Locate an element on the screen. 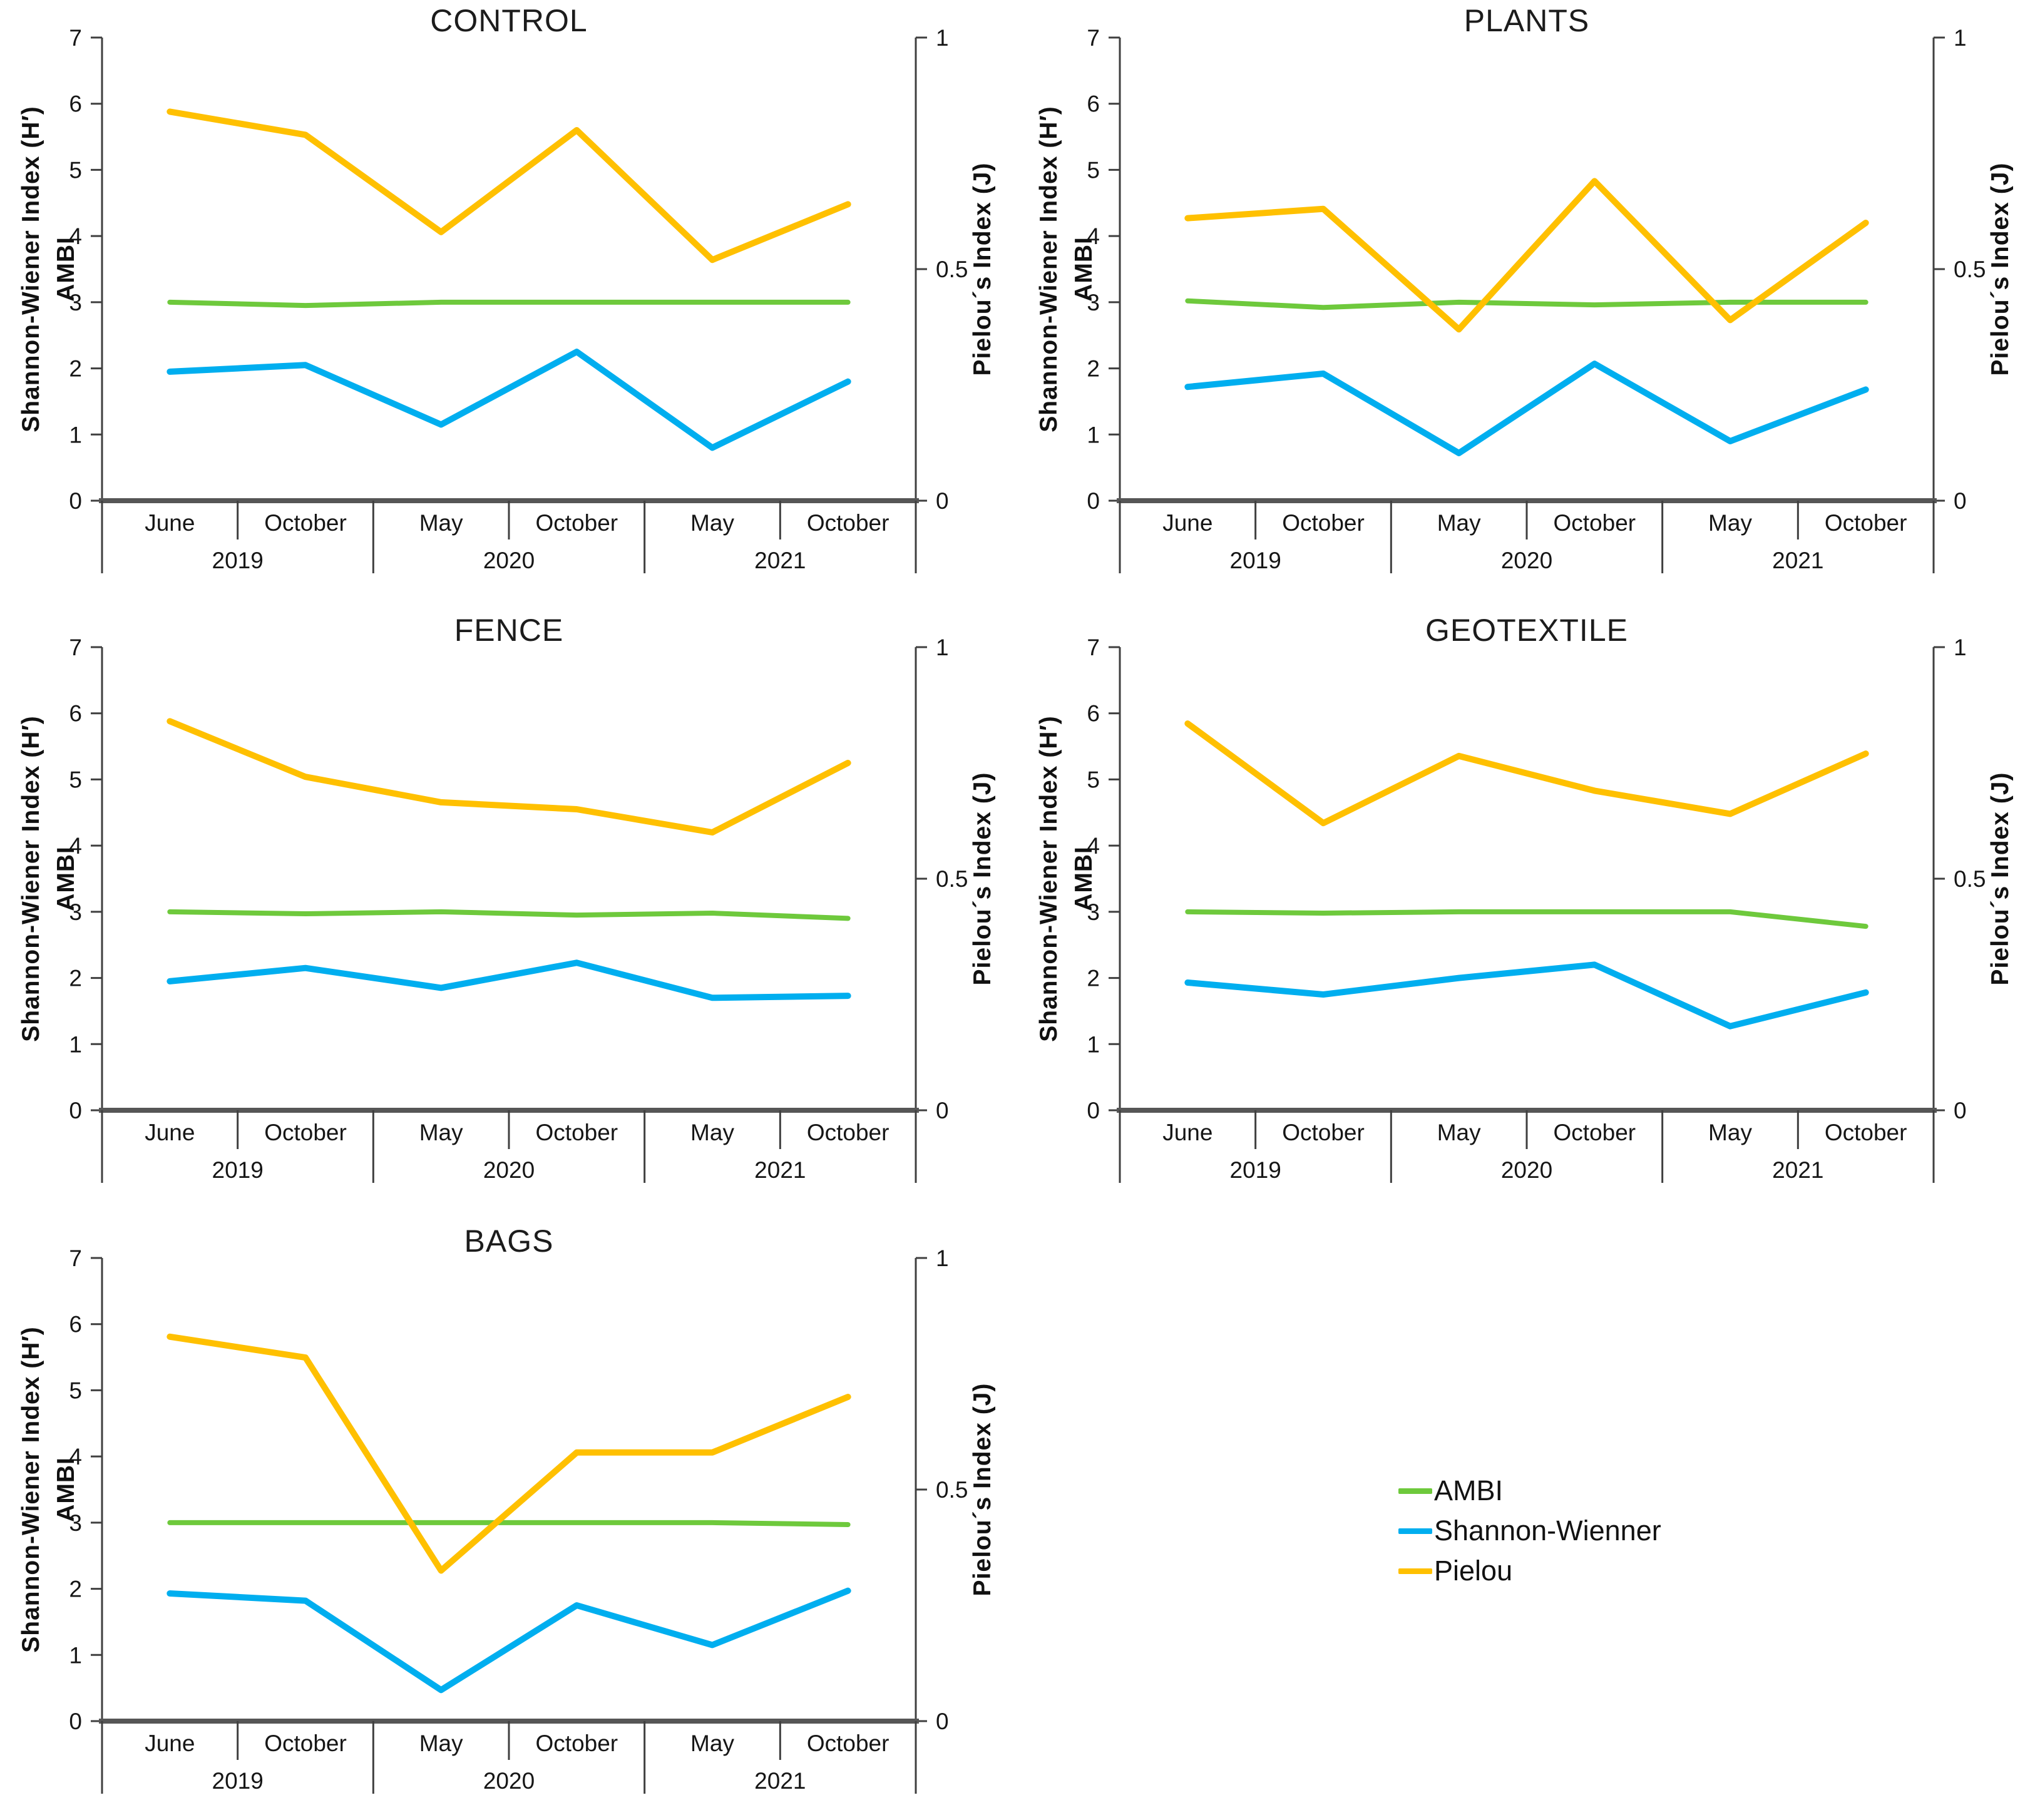 This screenshot has width=2035, height=1820. chart-title-geotextile: GEOTEXTILE is located at coordinates (1526, 630).